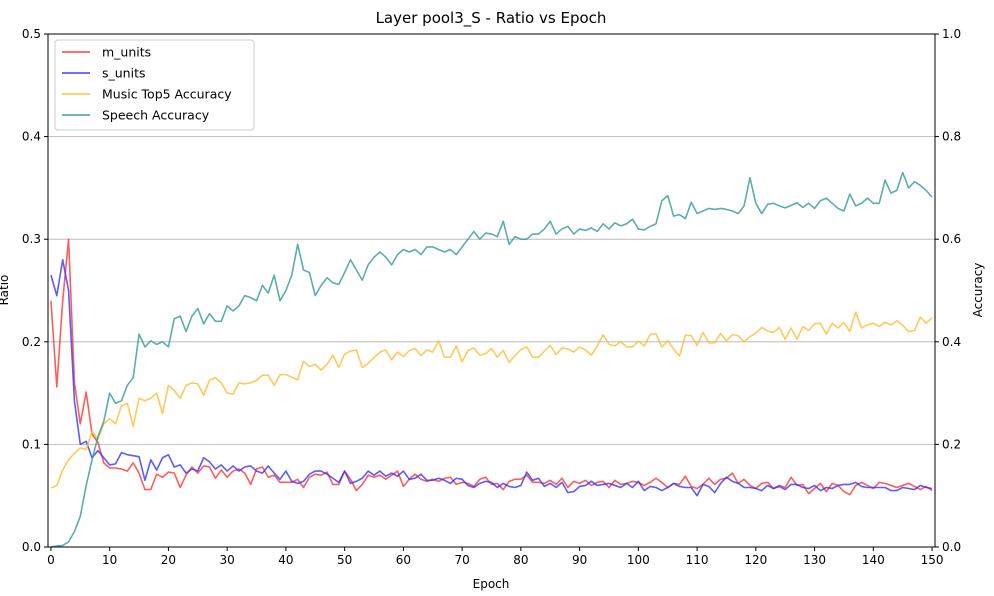 Image resolution: width=994 pixels, height=596 pixels. What do you see at coordinates (978, 290) in the screenshot?
I see `y2-axis-label: Accuracy` at bounding box center [978, 290].